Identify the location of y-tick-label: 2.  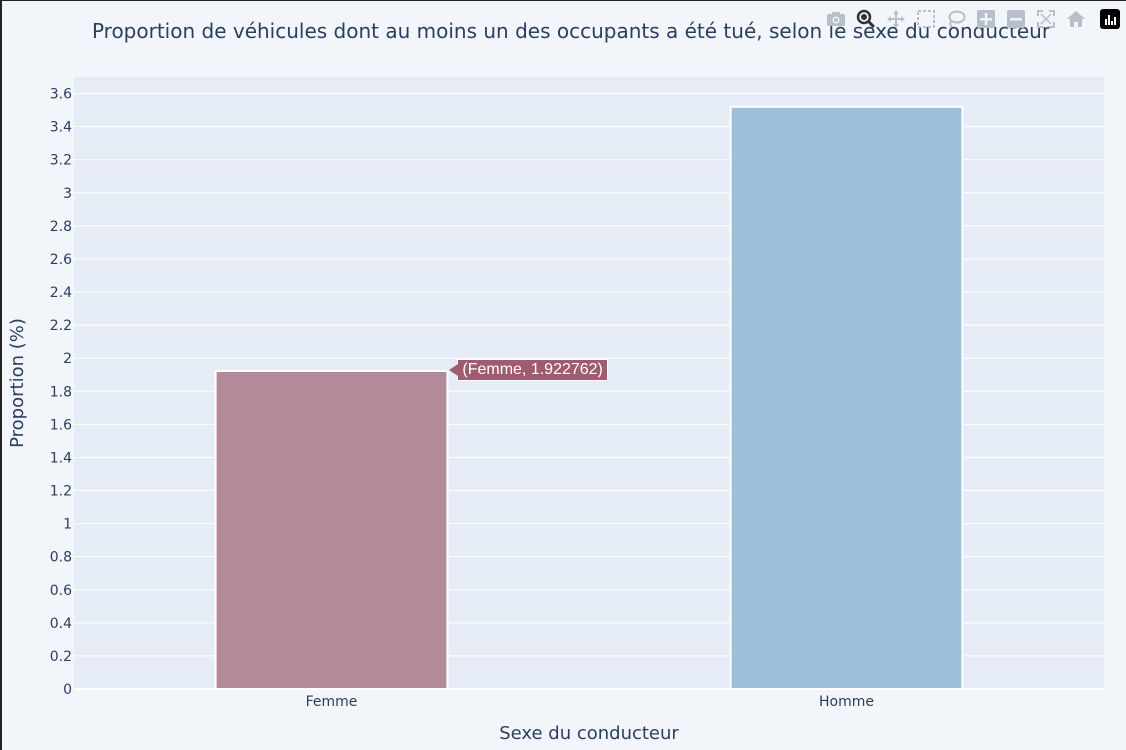
(67, 359).